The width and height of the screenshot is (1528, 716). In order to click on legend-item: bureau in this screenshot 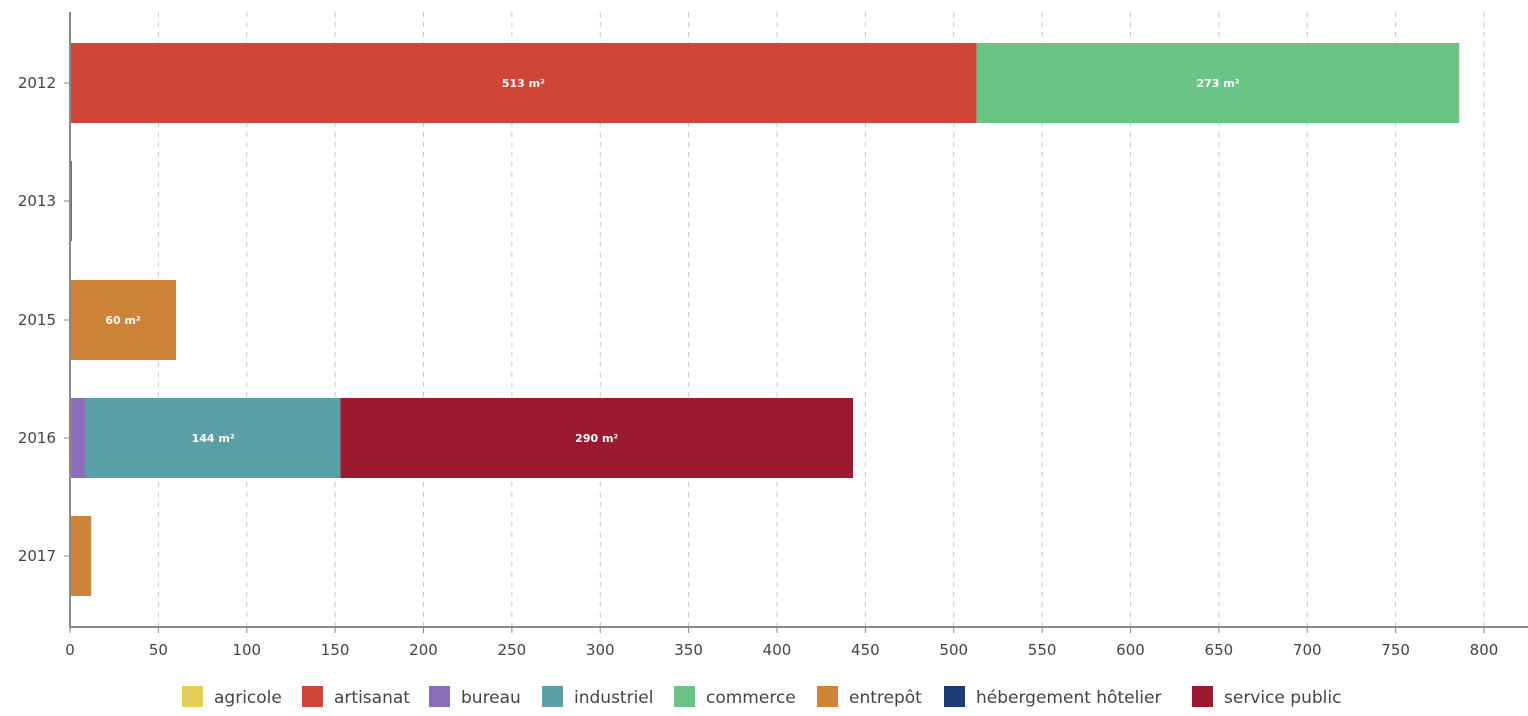, I will do `click(475, 697)`.